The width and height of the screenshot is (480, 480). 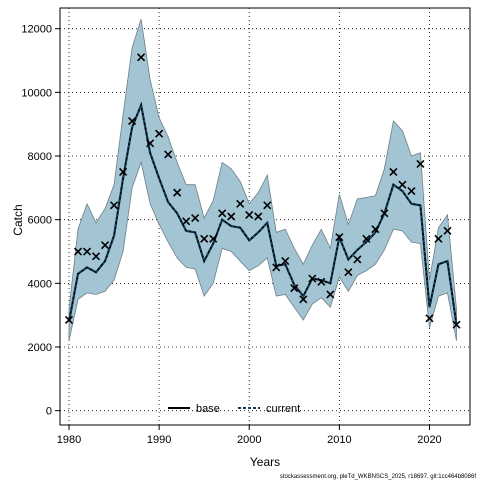 What do you see at coordinates (265, 462) in the screenshot?
I see `x-axis-title: Years` at bounding box center [265, 462].